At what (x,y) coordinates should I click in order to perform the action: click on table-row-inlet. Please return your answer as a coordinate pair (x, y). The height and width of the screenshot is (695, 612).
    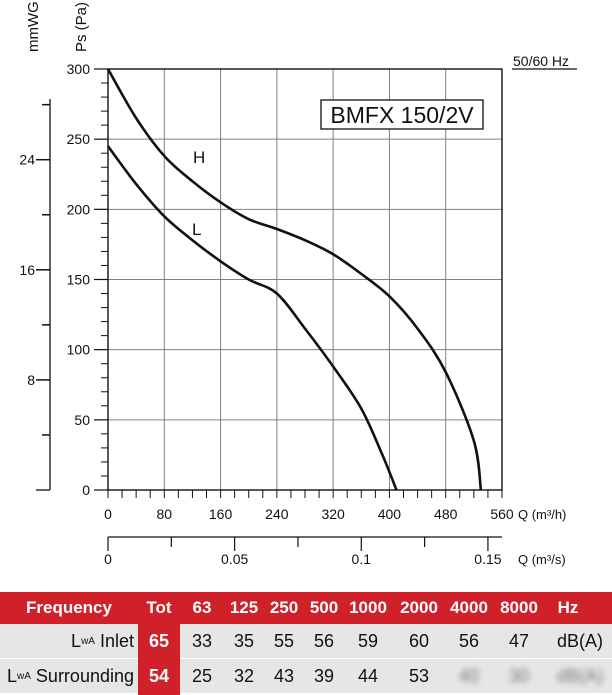
    Looking at the image, I should click on (306, 641).